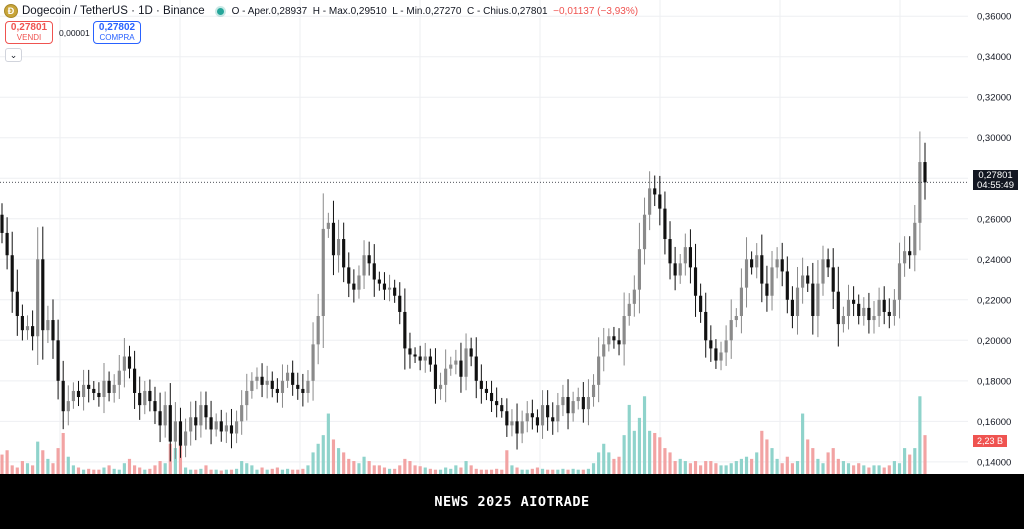 This screenshot has width=1024, height=529. I want to click on y-tick-label: 0,30000, so click(994, 138).